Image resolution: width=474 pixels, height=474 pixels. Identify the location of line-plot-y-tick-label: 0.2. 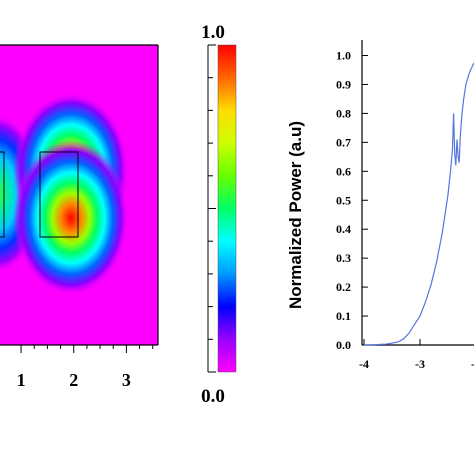
(343, 287).